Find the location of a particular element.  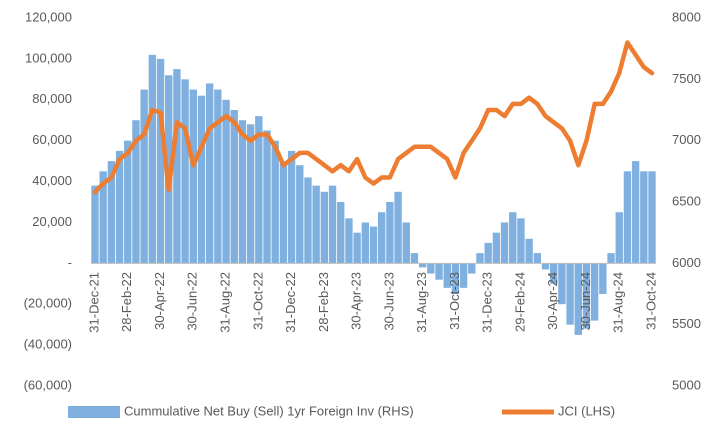

y2-tick-label: 5000 is located at coordinates (686, 384).